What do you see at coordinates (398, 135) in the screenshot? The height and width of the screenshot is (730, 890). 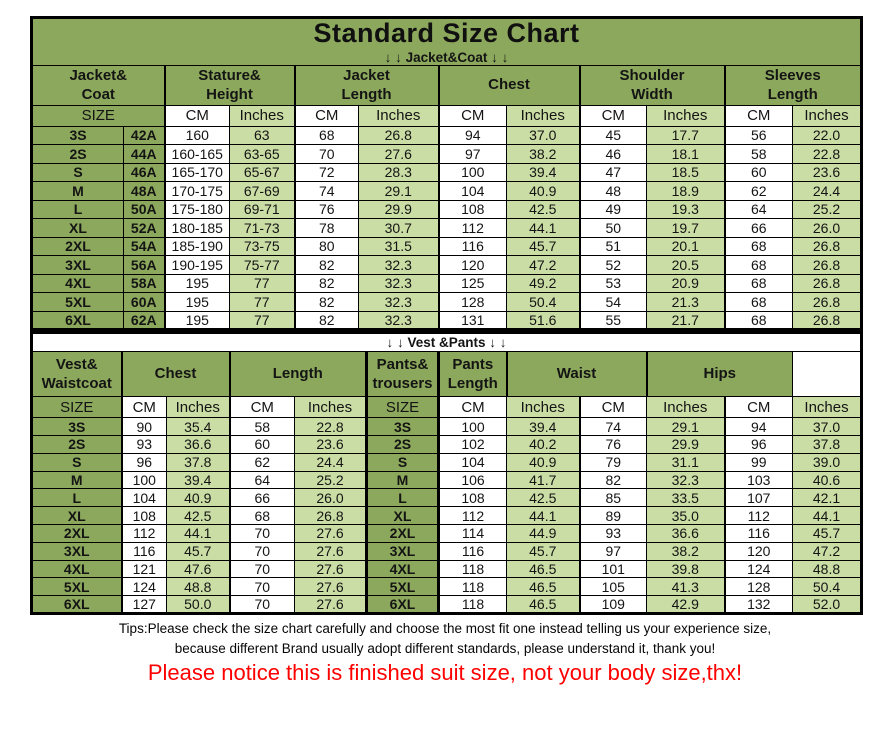 I see `inches-value-cell: 26.8` at bounding box center [398, 135].